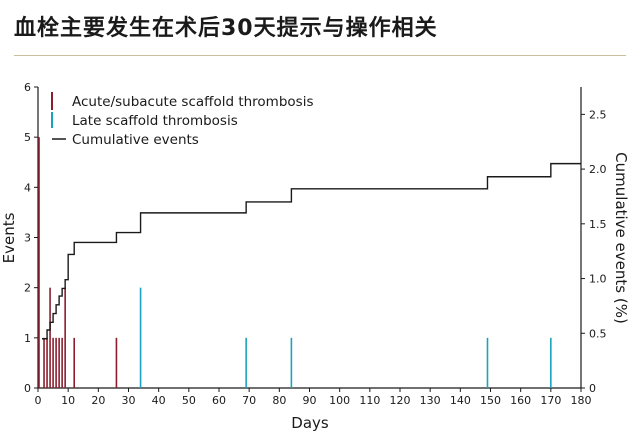 The height and width of the screenshot is (436, 640). What do you see at coordinates (550, 400) in the screenshot?
I see `x-tick-label: 170` at bounding box center [550, 400].